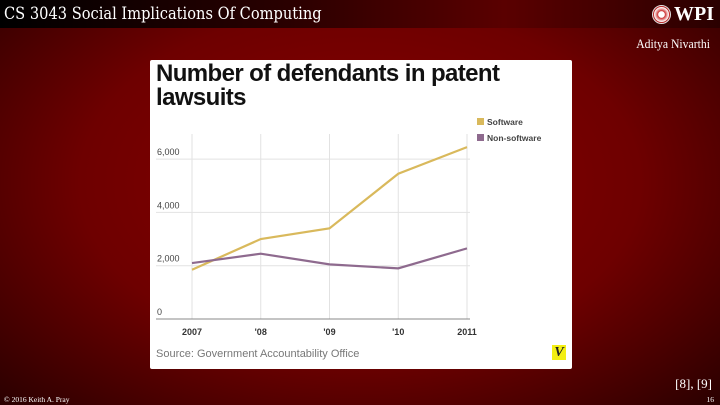 The height and width of the screenshot is (405, 720). I want to click on vox-logo: V, so click(559, 352).